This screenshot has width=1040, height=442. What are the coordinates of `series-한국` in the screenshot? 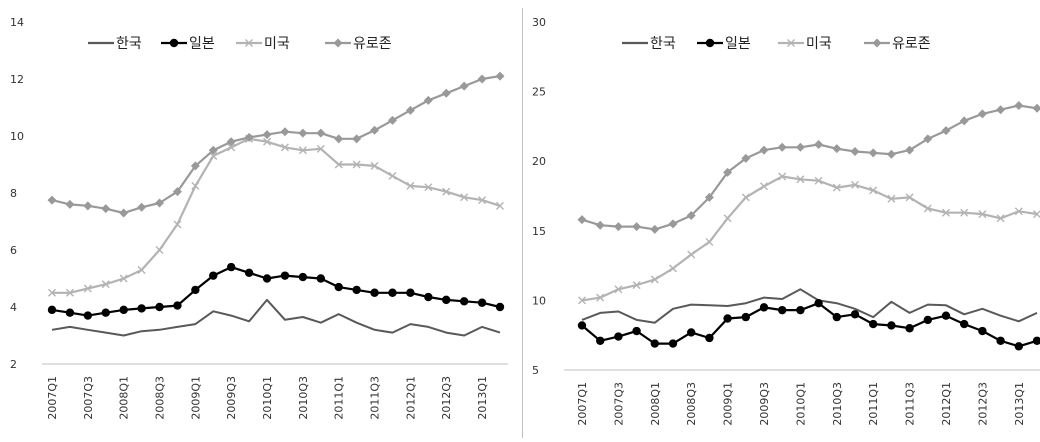 It's located at (276, 317).